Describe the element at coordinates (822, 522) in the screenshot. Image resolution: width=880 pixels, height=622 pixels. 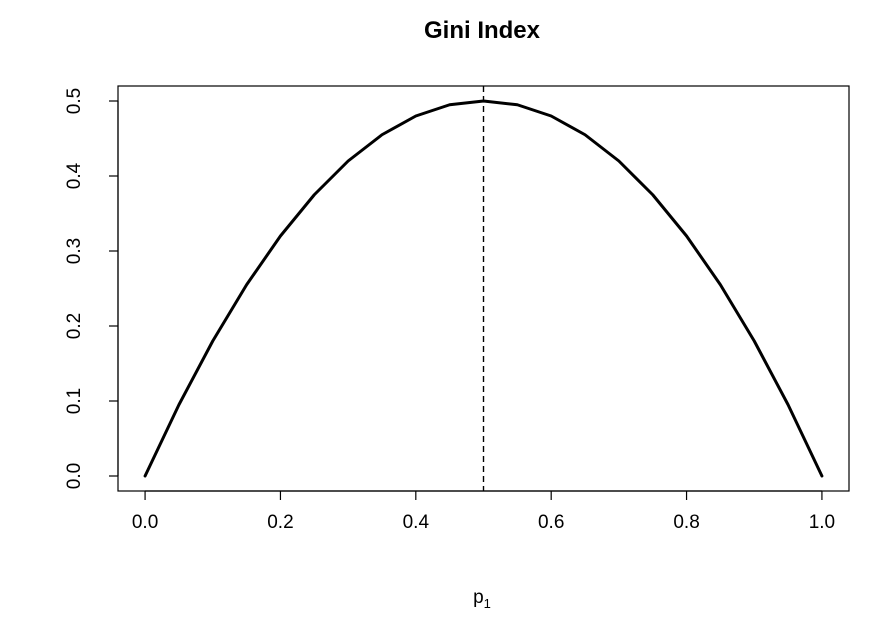
I see `x-tick-label: 1.0` at that location.